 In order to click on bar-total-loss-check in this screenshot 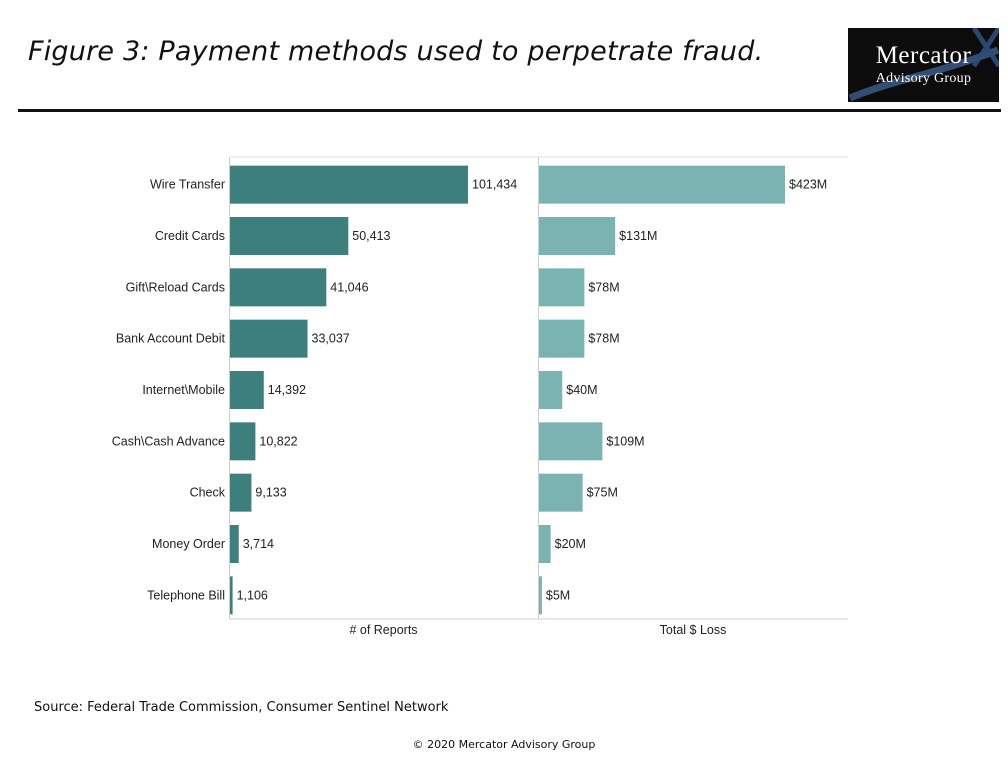, I will do `click(561, 492)`.